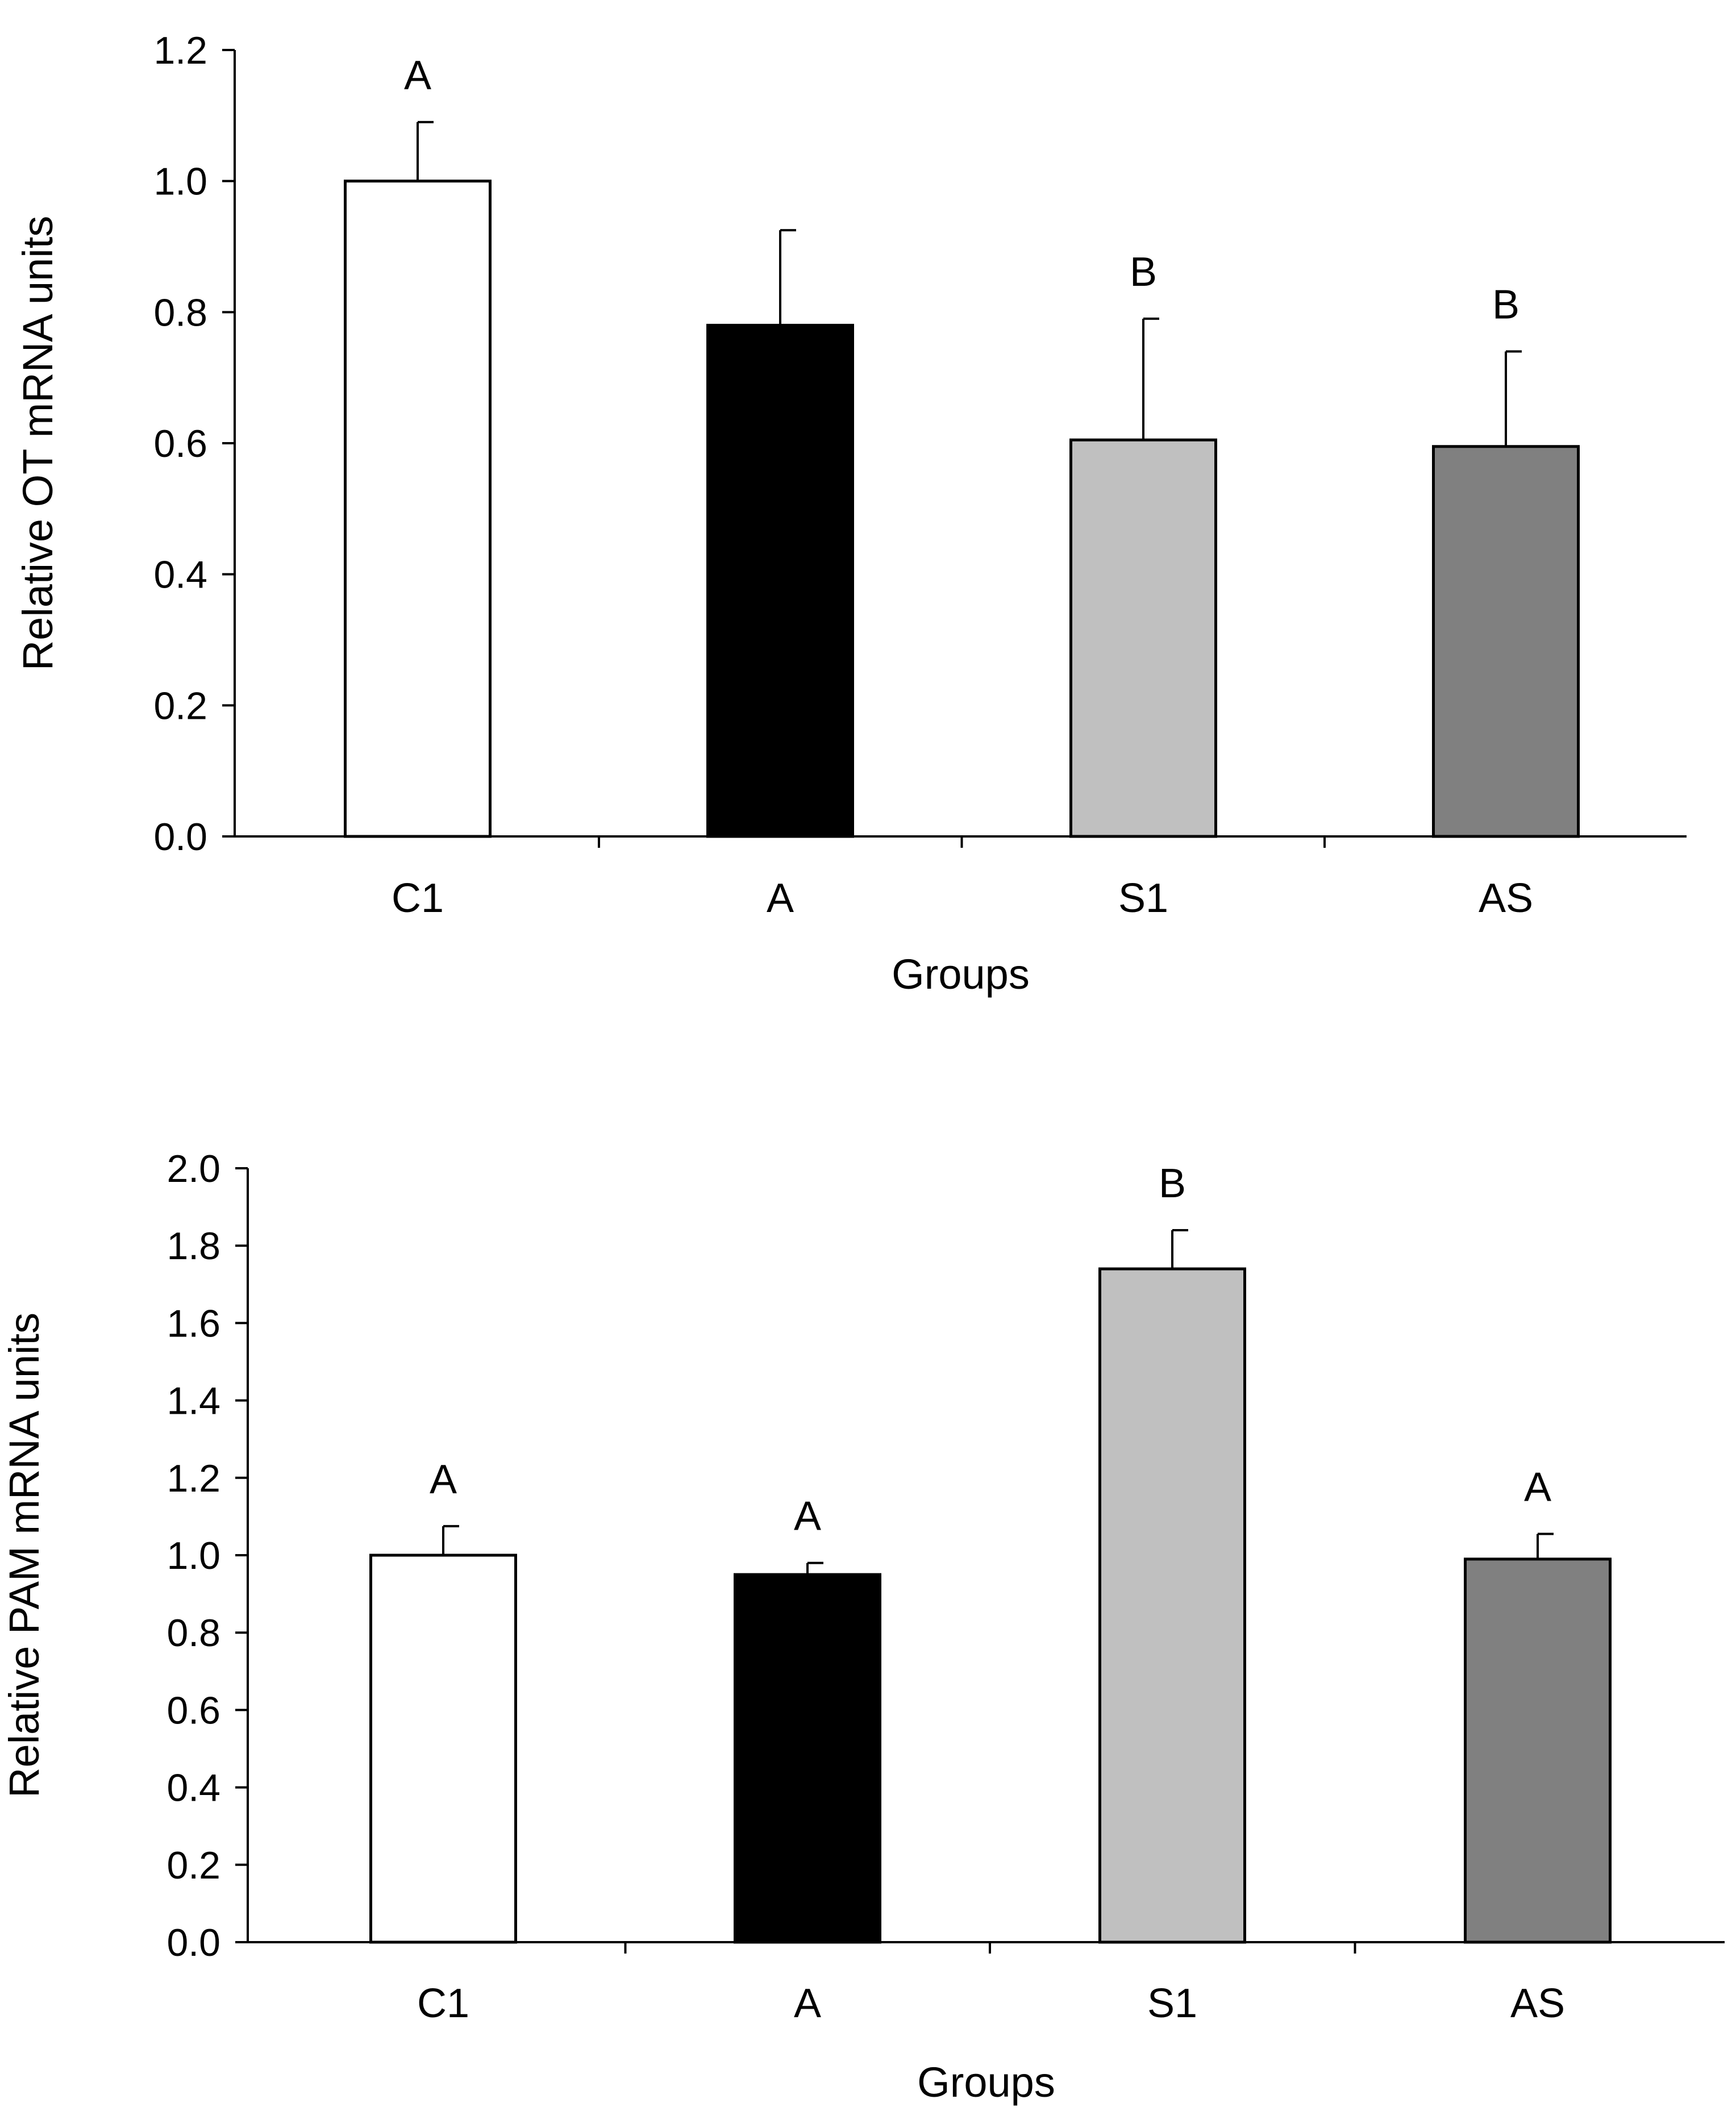  I want to click on y-tick-label: 1.8, so click(193, 1246).